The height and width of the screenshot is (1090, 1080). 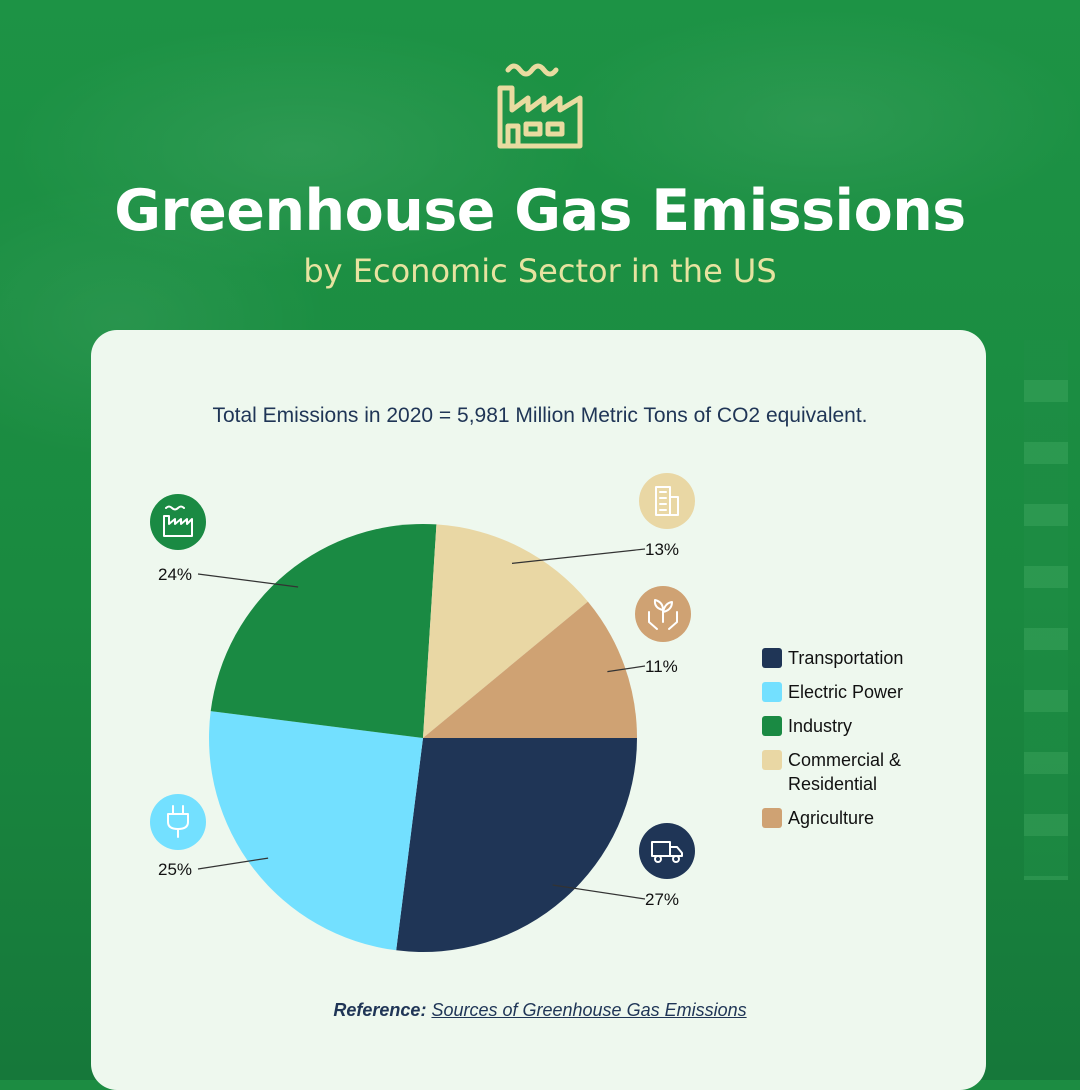 I want to click on leader-line-commercial-residential, so click(x=578, y=556).